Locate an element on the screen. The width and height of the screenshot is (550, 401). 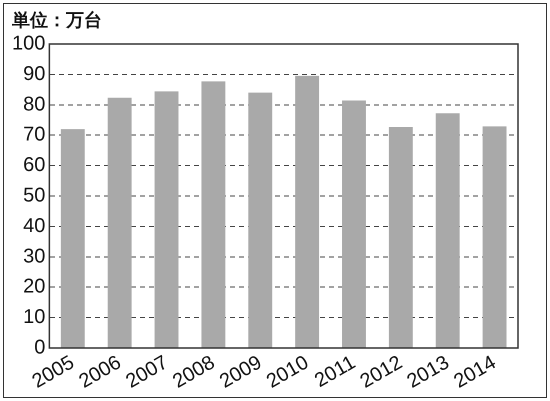
y-tick-label: 40 is located at coordinates (34, 225).